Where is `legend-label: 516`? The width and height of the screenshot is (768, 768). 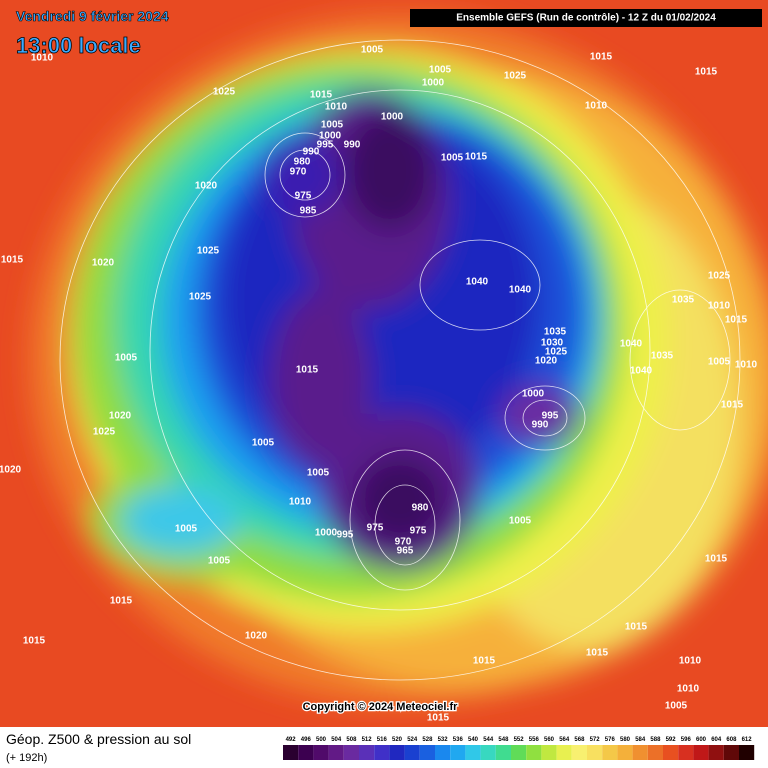 legend-label: 516 is located at coordinates (382, 740).